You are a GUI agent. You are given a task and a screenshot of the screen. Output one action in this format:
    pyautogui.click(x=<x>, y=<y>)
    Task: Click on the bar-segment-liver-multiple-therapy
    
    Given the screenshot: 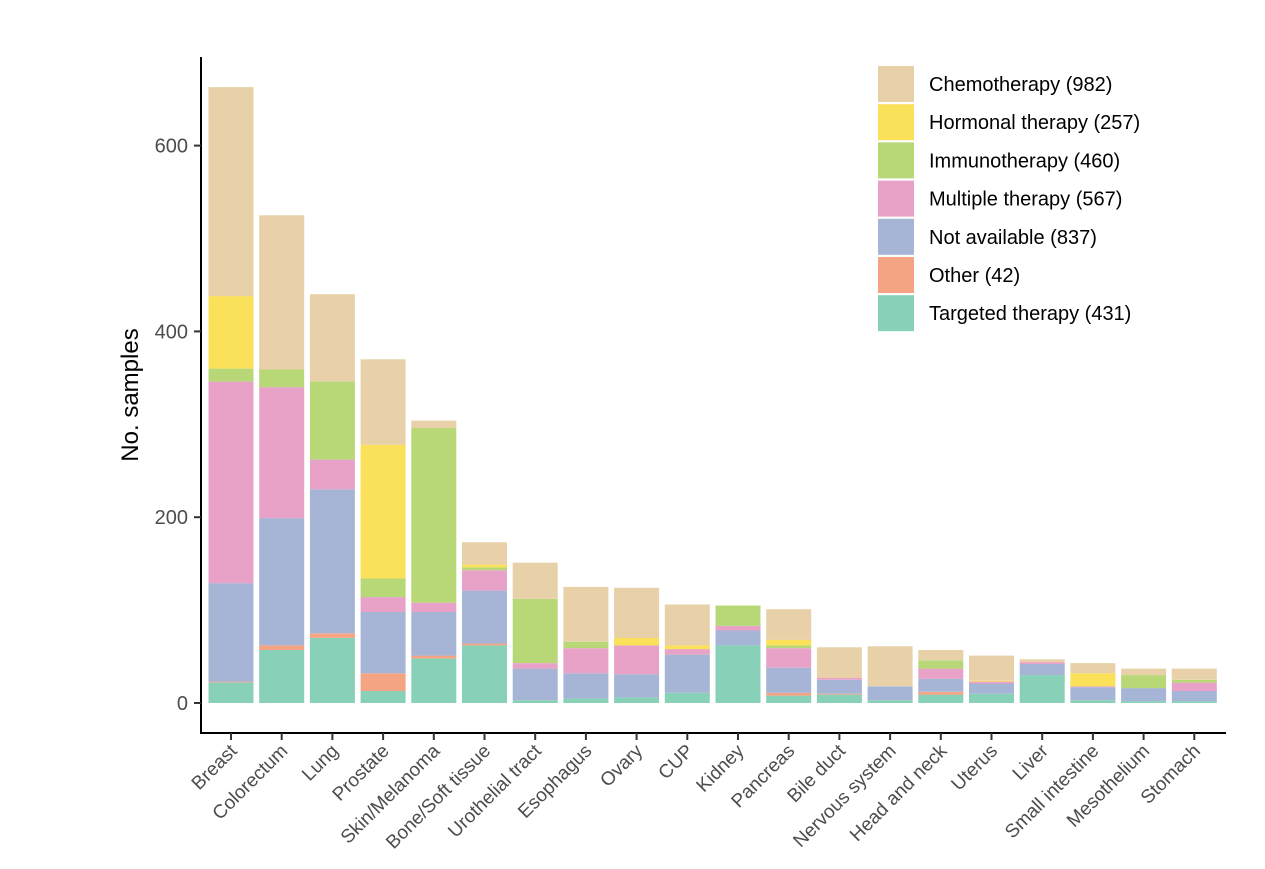 What is the action you would take?
    pyautogui.click(x=1042, y=663)
    